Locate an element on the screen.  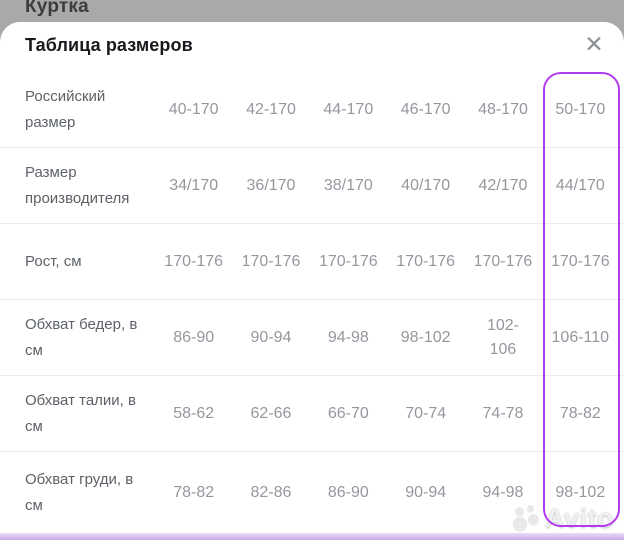
size-cell-selected: 50-170 is located at coordinates (580, 109).